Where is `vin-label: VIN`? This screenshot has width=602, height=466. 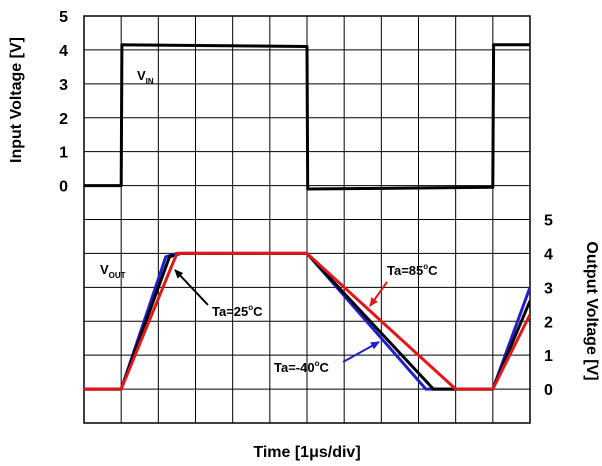
vin-label: VIN is located at coordinates (145, 77).